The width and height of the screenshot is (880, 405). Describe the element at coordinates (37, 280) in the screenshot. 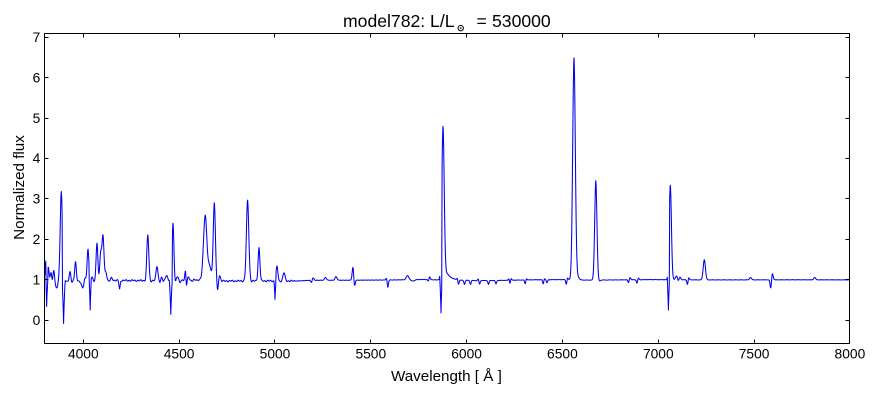

I see `svg-text: 1` at that location.